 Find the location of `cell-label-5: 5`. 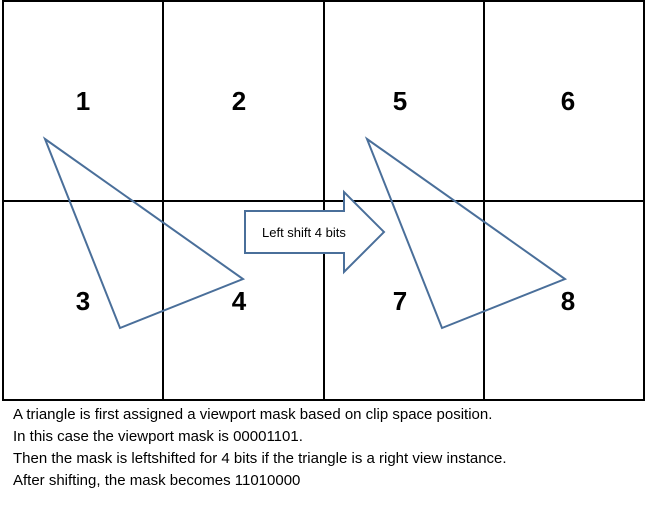

cell-label-5: 5 is located at coordinates (400, 101).